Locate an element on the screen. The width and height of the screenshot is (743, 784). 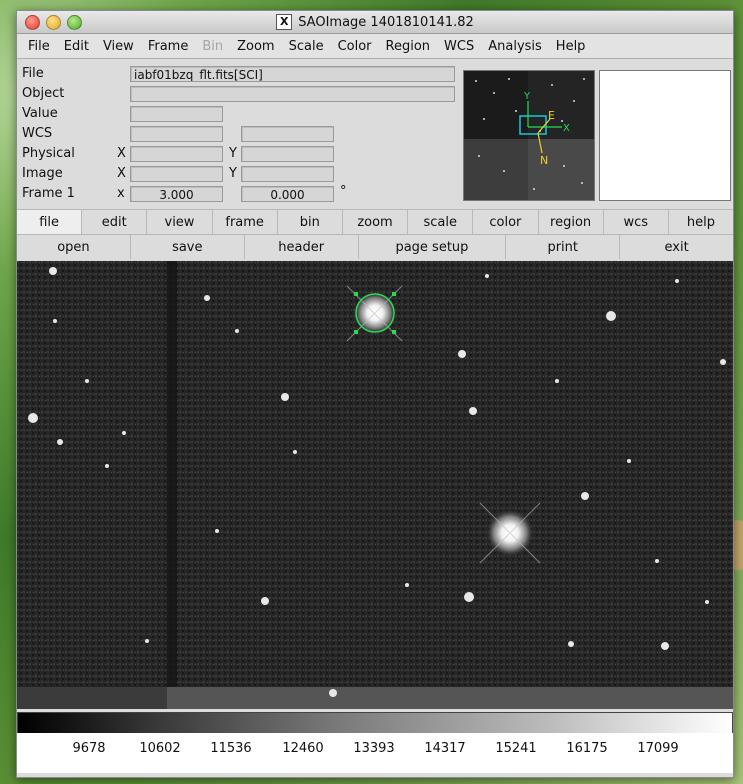
menu-edit: Edit is located at coordinates (76, 46).